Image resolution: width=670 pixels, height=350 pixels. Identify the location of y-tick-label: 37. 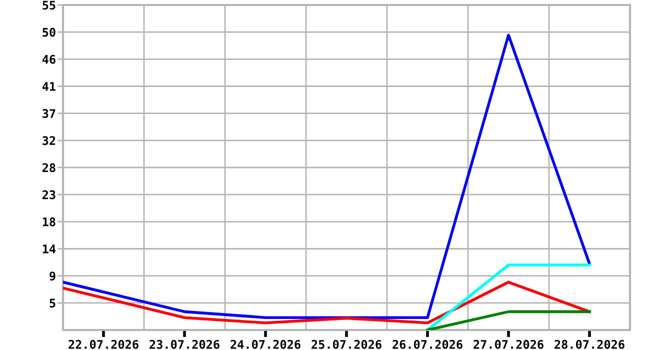
(49, 113).